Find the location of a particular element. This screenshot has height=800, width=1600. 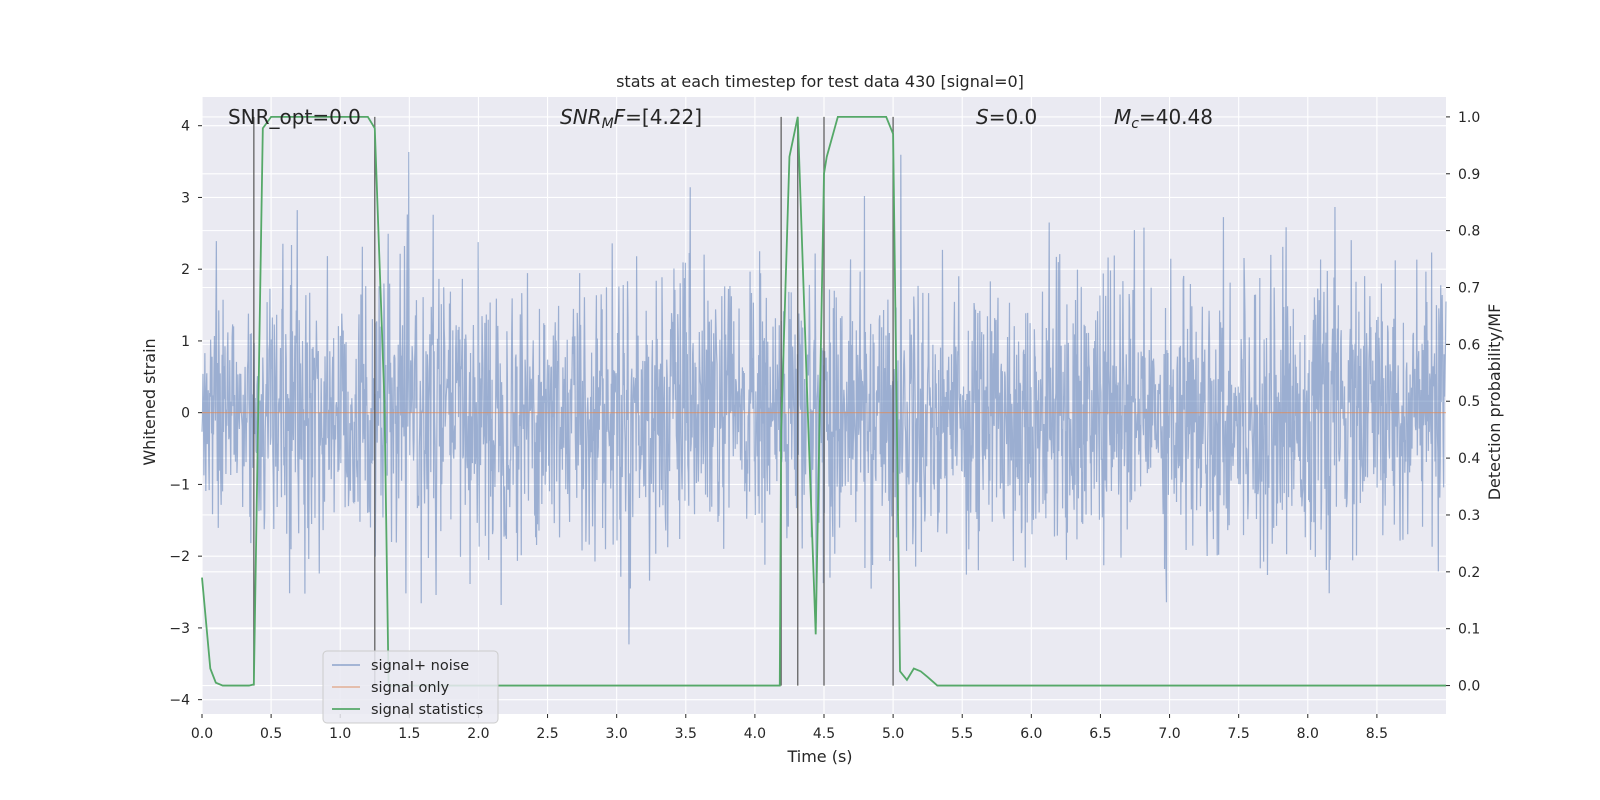

y-tick-label: 4 is located at coordinates (185, 127).